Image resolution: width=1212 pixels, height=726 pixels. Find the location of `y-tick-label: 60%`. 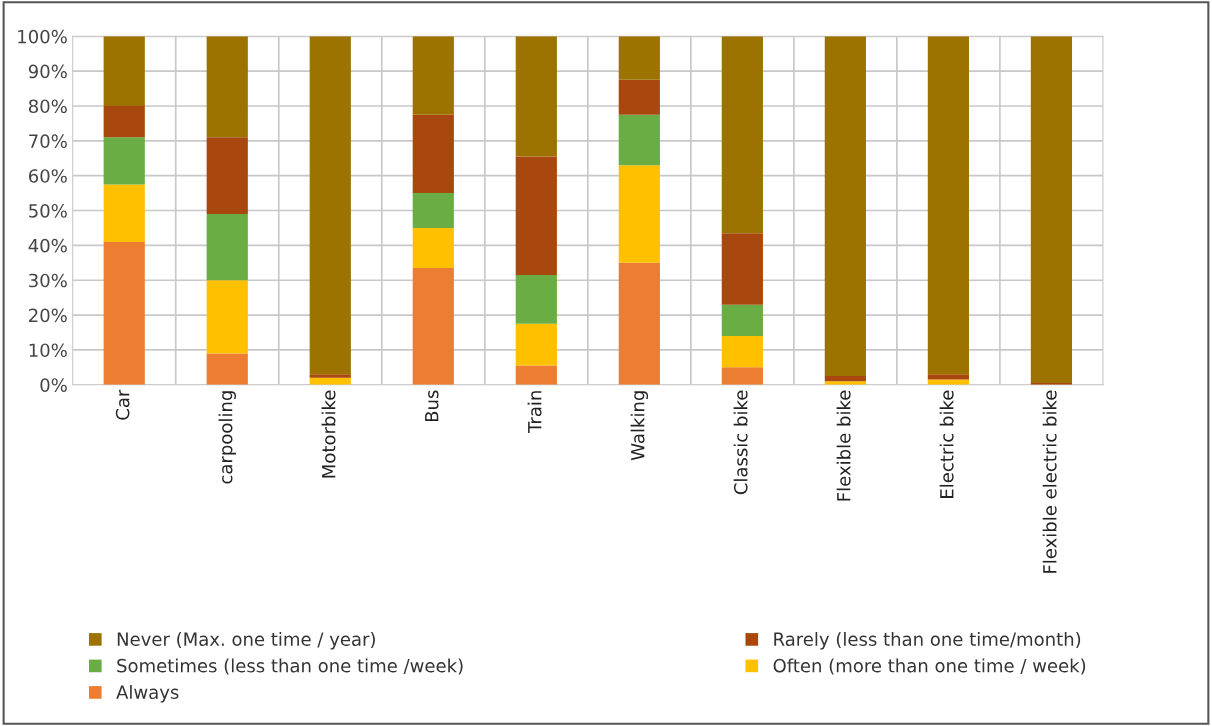

y-tick-label: 60% is located at coordinates (47, 176).